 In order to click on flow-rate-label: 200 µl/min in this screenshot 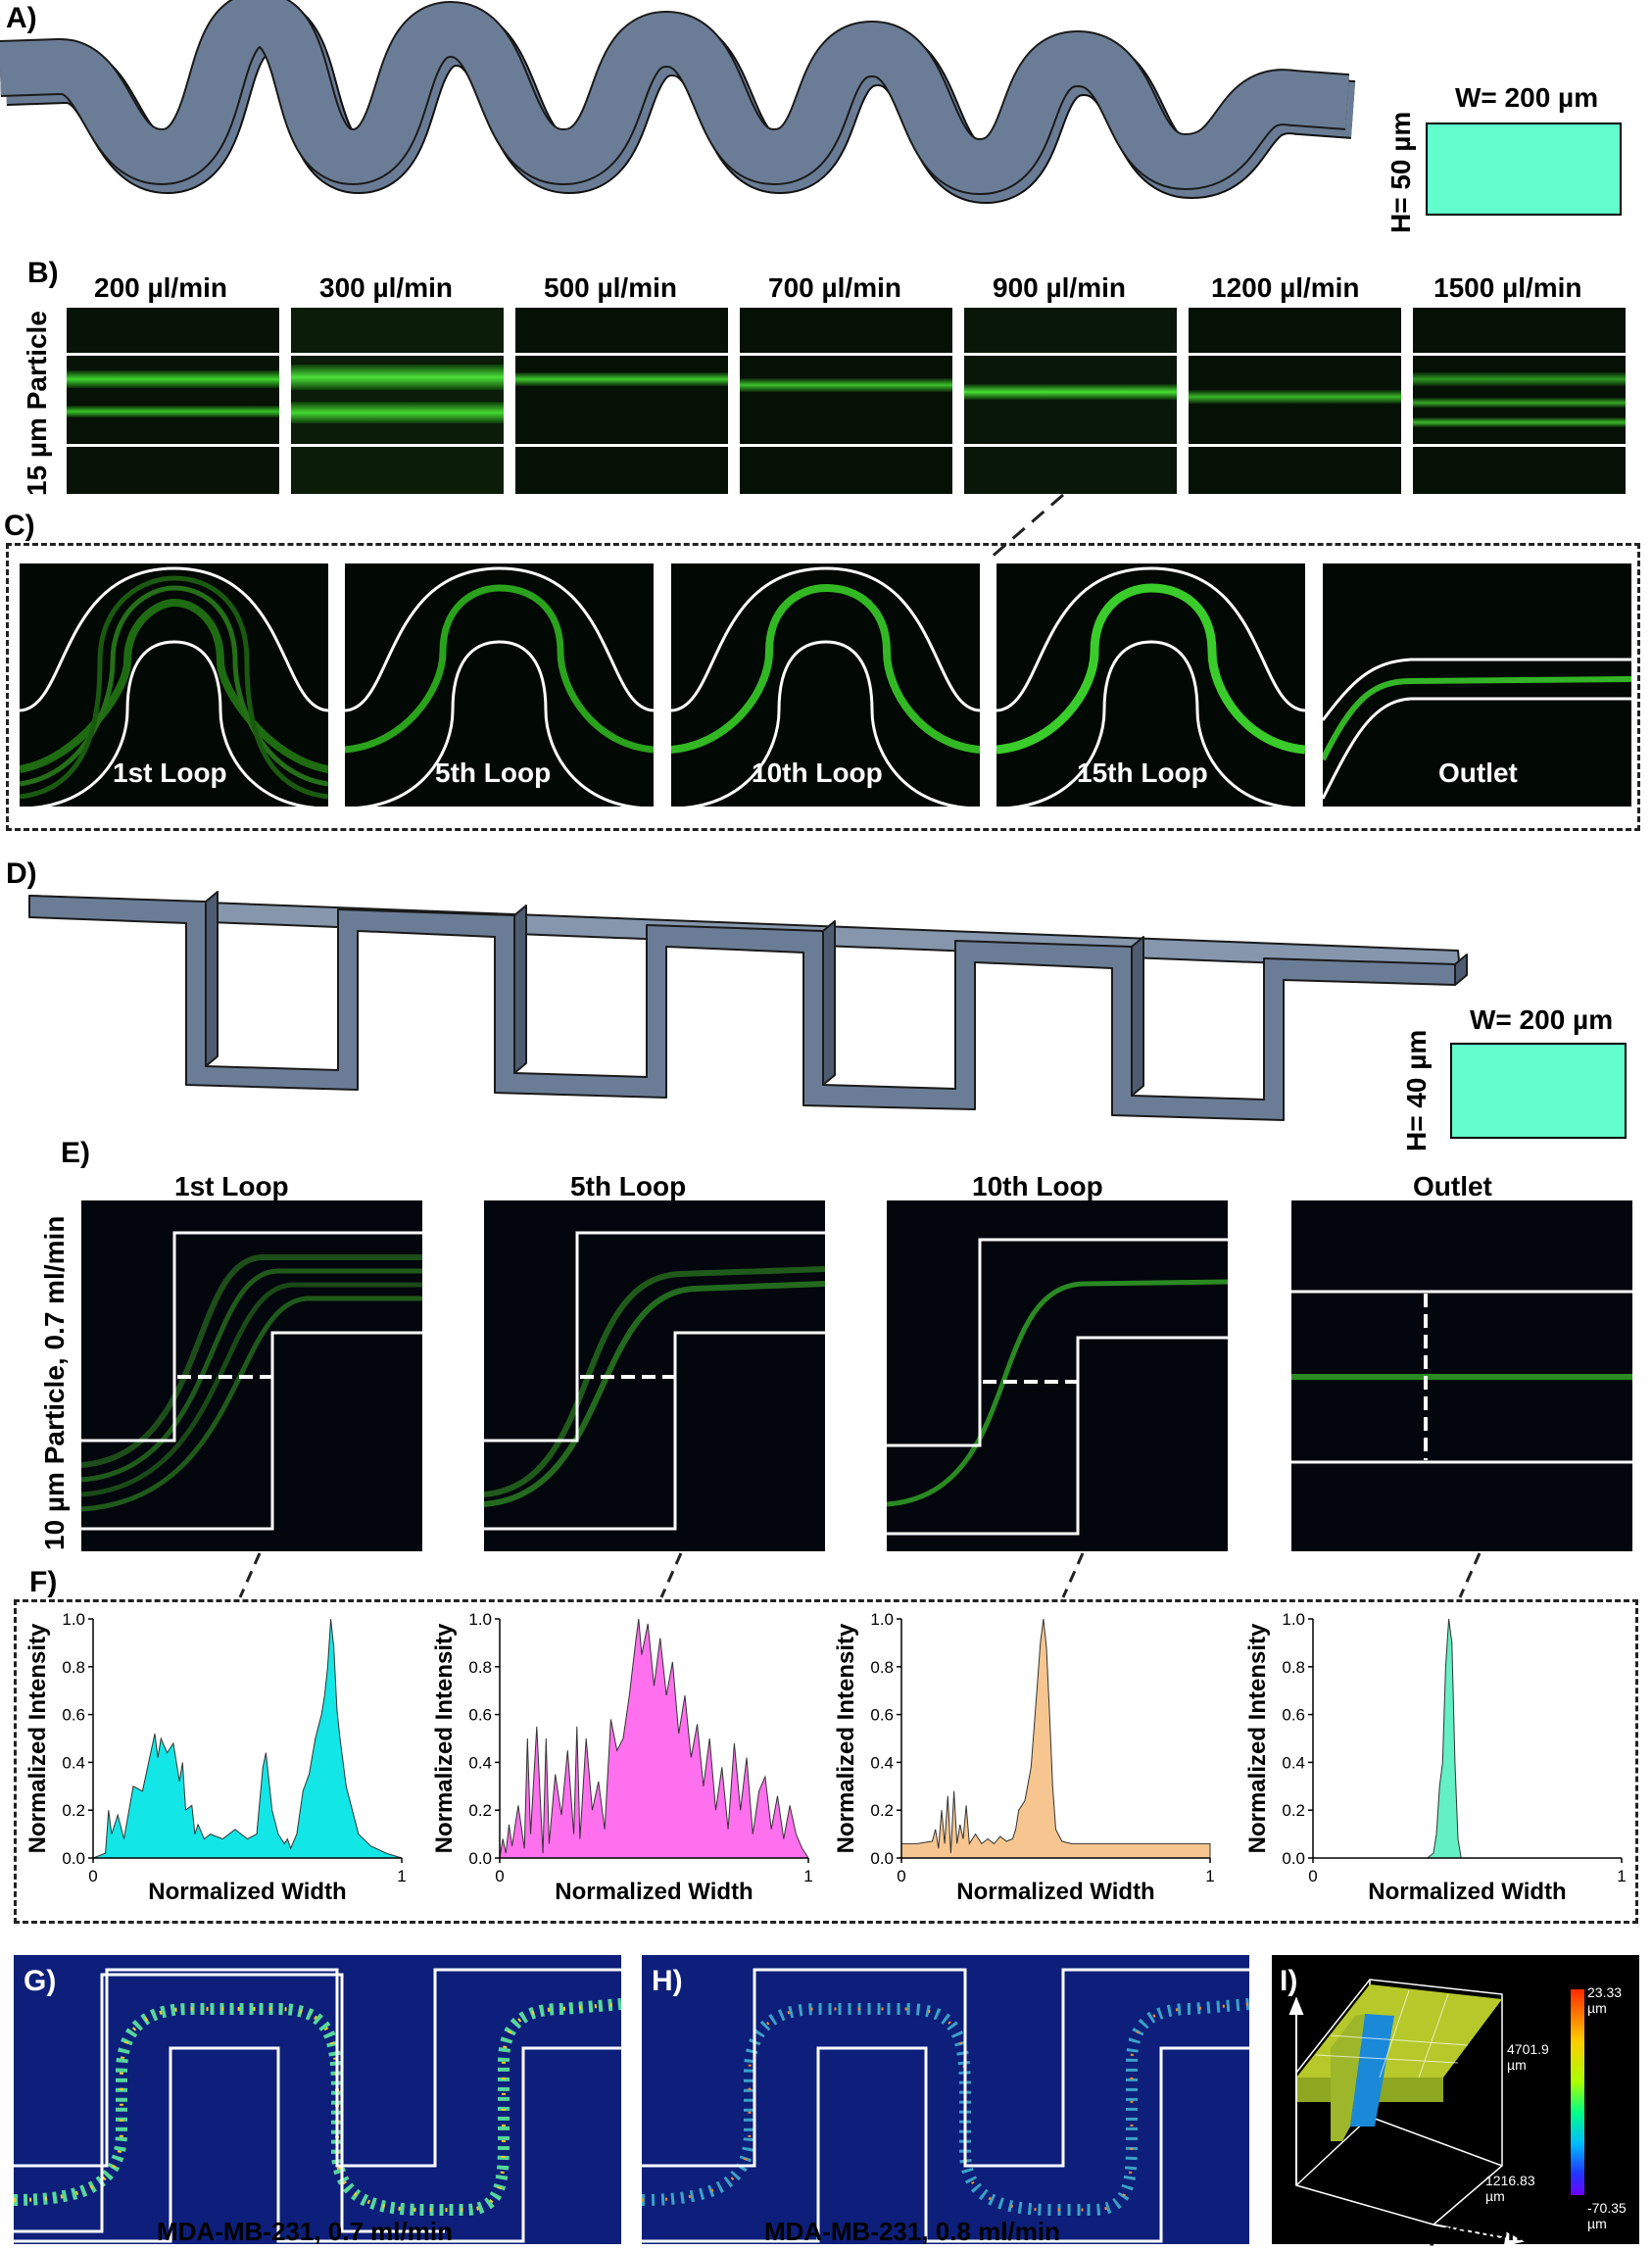, I will do `click(161, 287)`.